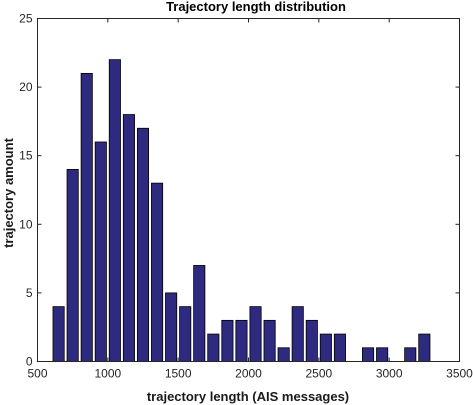  What do you see at coordinates (26, 156) in the screenshot?
I see `y-tick-label: 15` at bounding box center [26, 156].